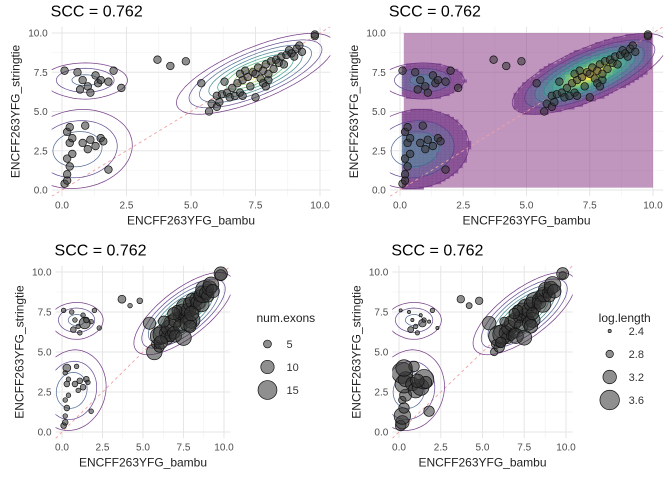 Image resolution: width=672 pixels, height=485 pixels. I want to click on x-tick-label: 2.5, so click(103, 447).